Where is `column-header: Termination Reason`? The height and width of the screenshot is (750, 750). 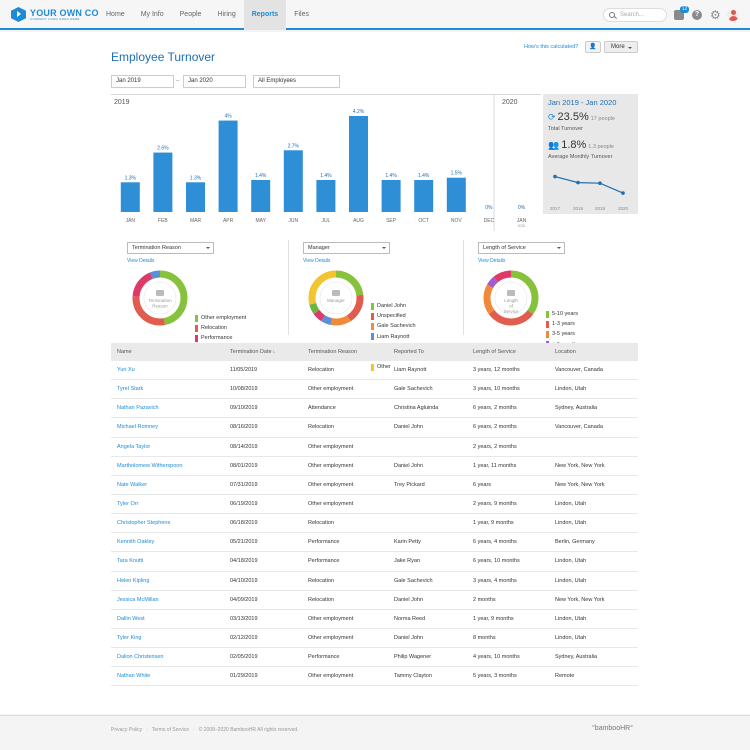
column-header: Termination Reason is located at coordinates (332, 352).